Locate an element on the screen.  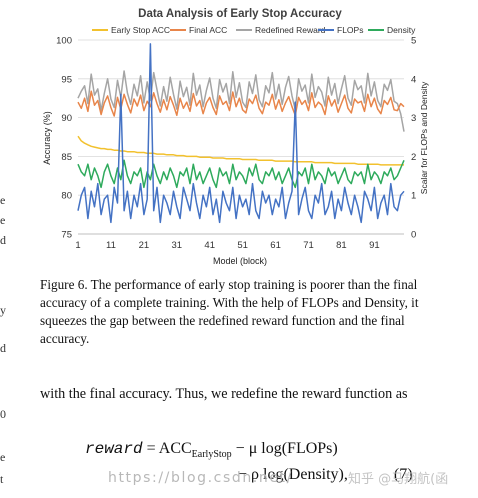
x-tick-label: 71 is located at coordinates (308, 245).